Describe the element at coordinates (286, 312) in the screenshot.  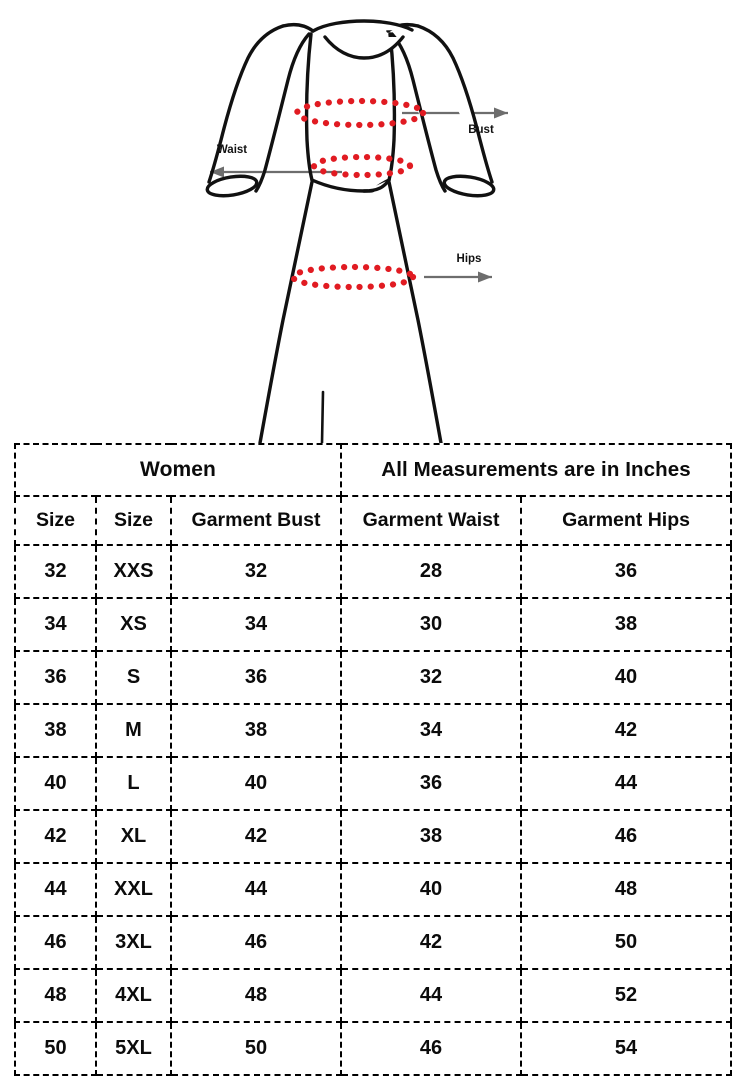
I see `skirt-left` at that location.